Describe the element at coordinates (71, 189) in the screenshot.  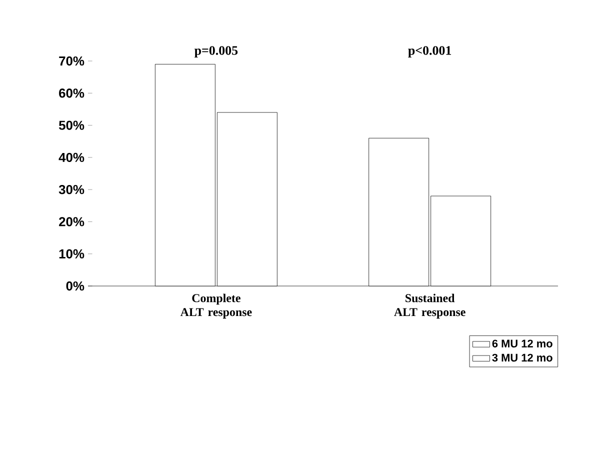
I see `y-tick-label: 30%` at that location.